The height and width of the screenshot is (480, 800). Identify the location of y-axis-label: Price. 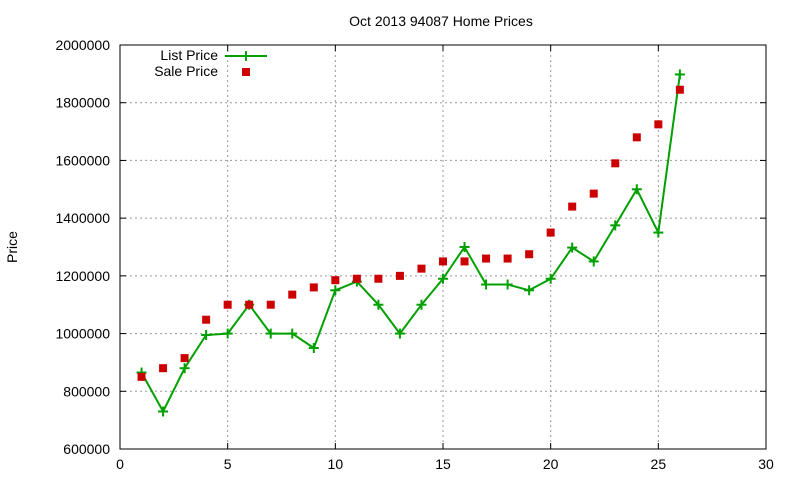
(12, 247).